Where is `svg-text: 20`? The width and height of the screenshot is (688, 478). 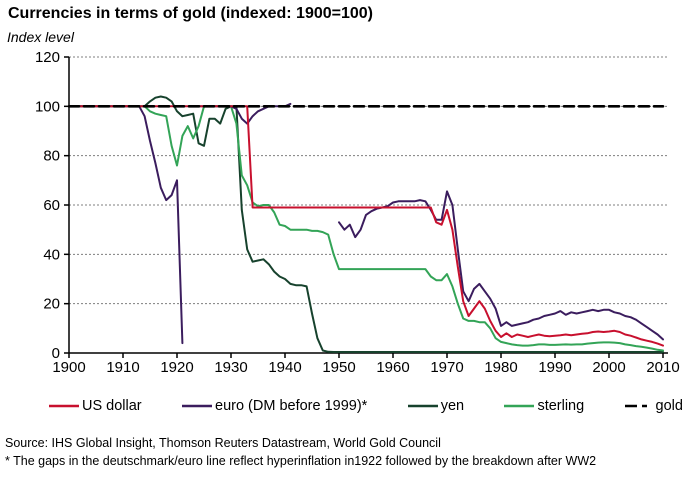
svg-text: 20 is located at coordinates (51, 304).